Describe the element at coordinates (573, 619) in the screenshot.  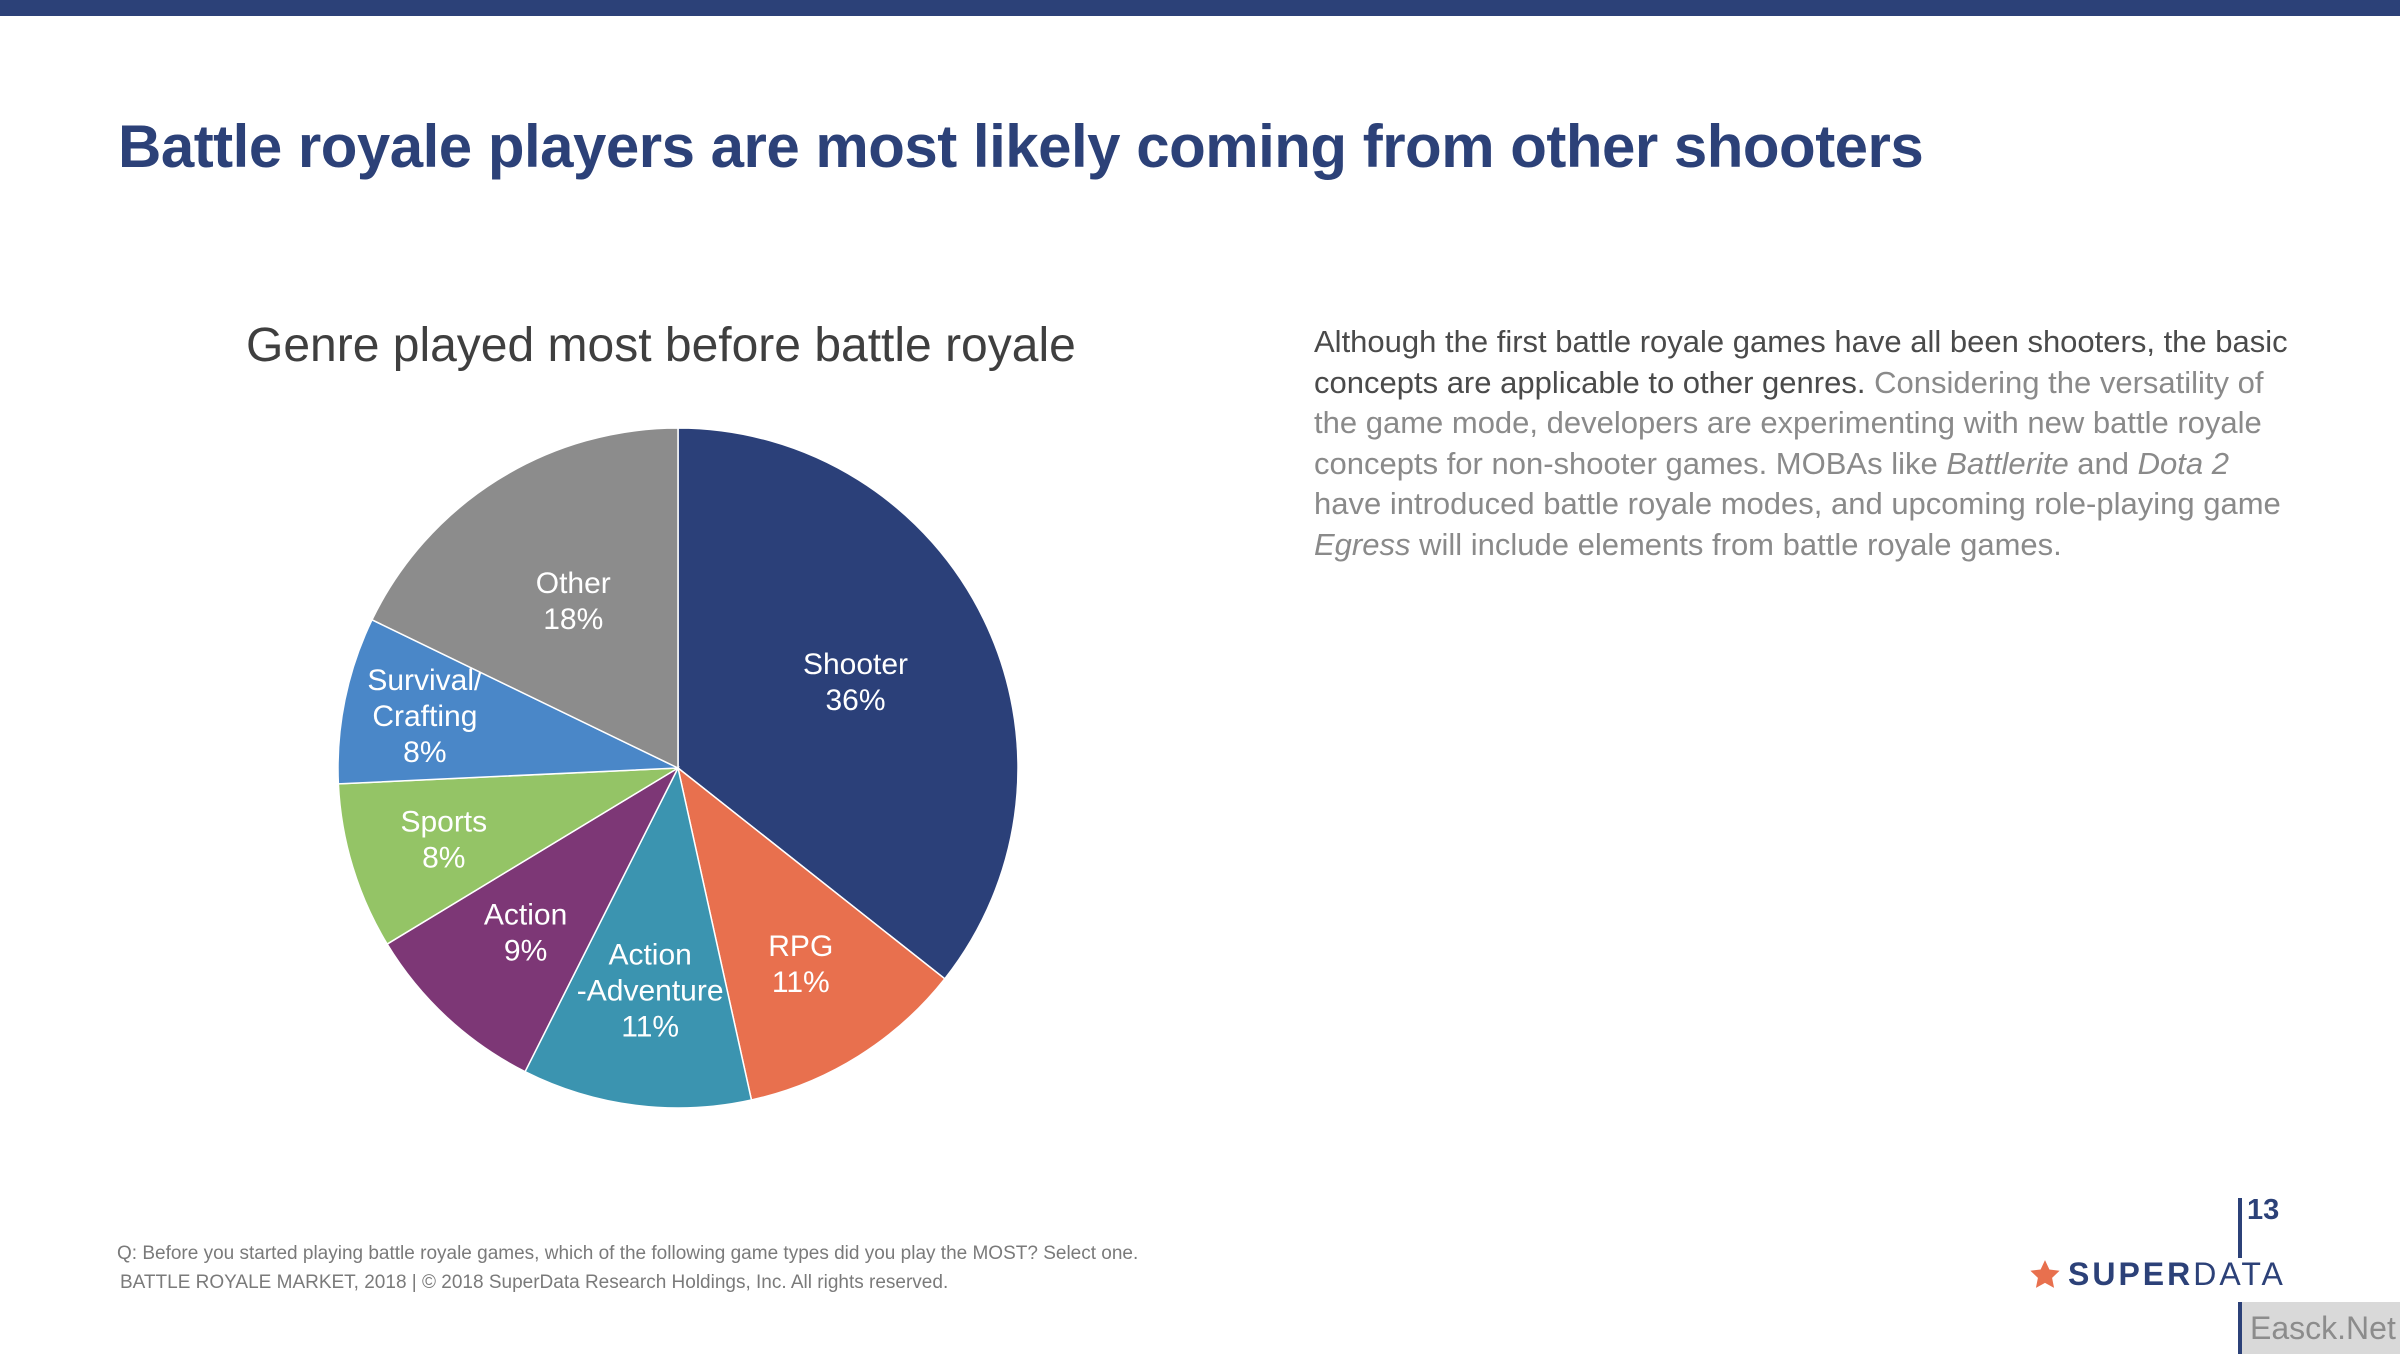
I see `data-label-value: 18%` at that location.